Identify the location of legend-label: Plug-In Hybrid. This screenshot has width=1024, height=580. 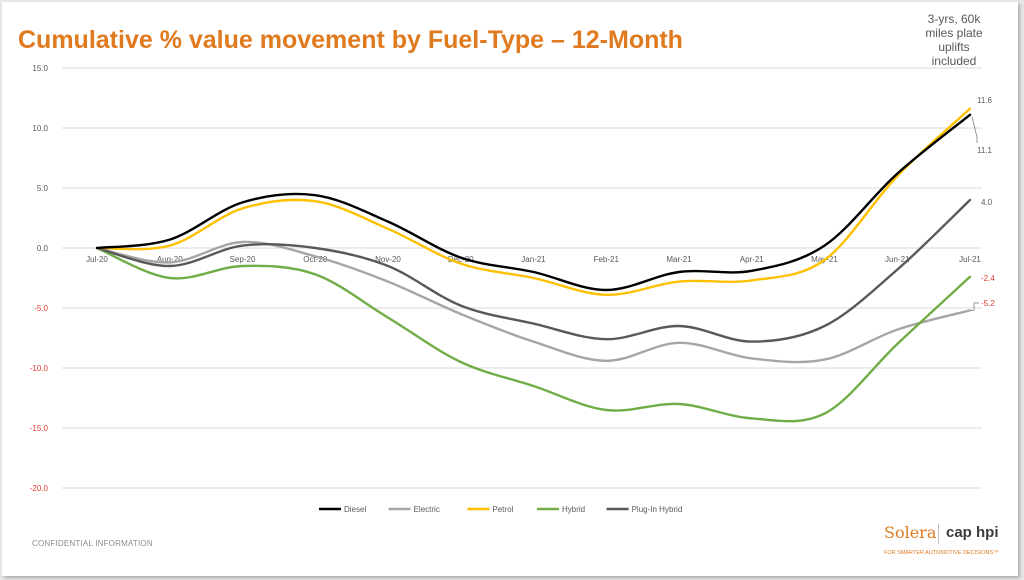
(657, 509).